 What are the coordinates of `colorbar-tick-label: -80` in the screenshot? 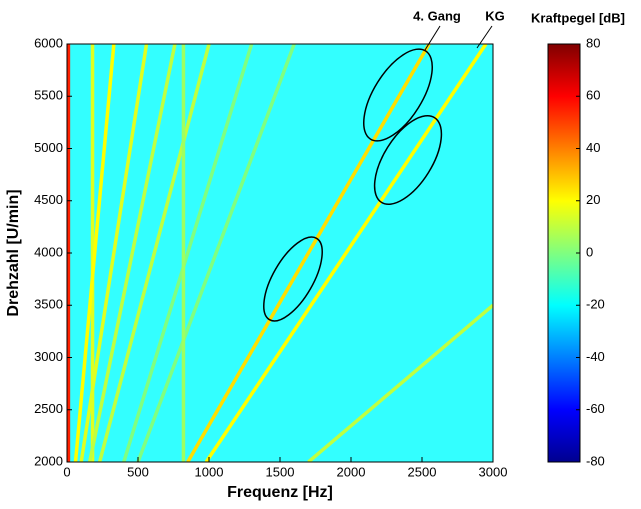 It's located at (595, 460).